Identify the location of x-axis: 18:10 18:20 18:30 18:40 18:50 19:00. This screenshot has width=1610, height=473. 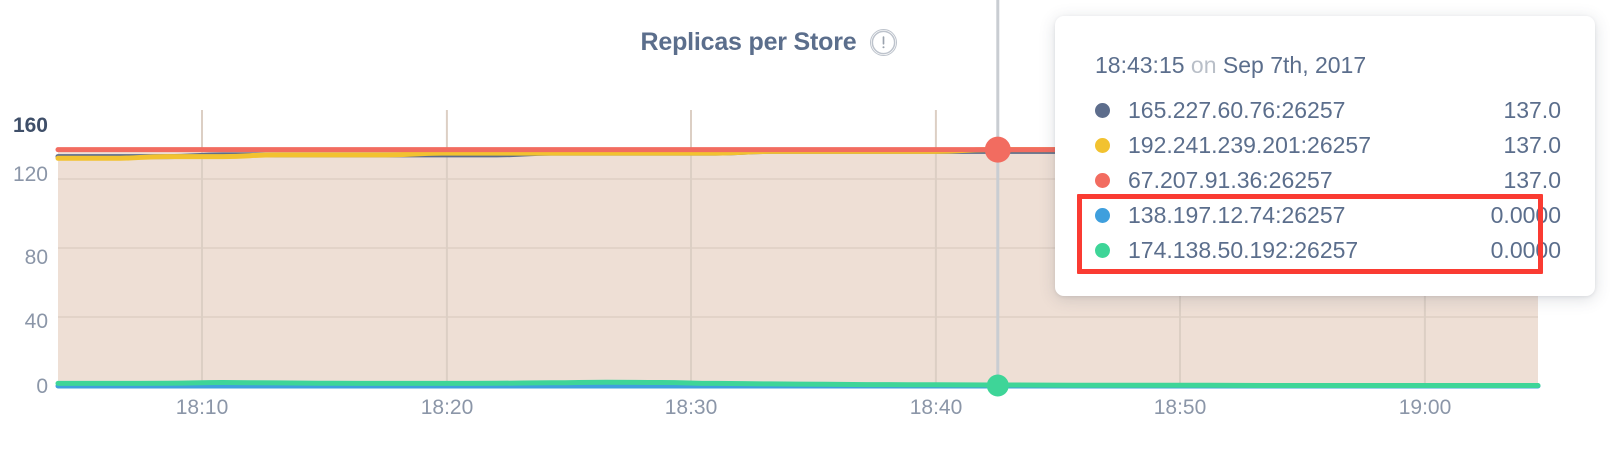
(798, 414).